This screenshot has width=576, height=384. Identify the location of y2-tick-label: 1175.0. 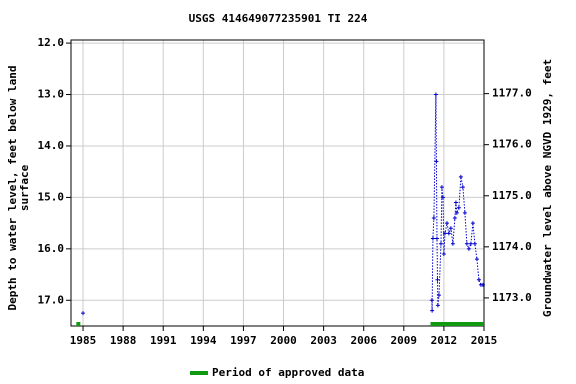
(512, 195).